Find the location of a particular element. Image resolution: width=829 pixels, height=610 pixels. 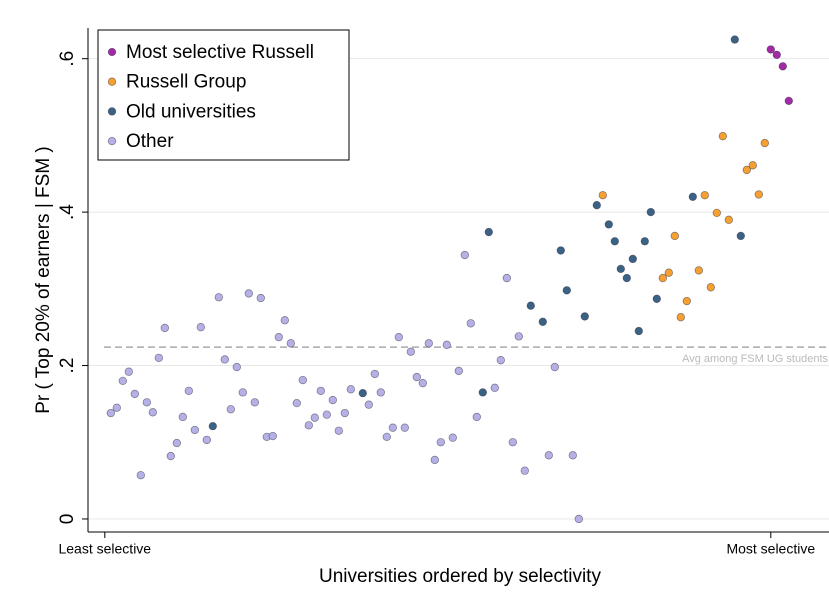

reference-label: Avg among FSM UG students is located at coordinates (755, 359).